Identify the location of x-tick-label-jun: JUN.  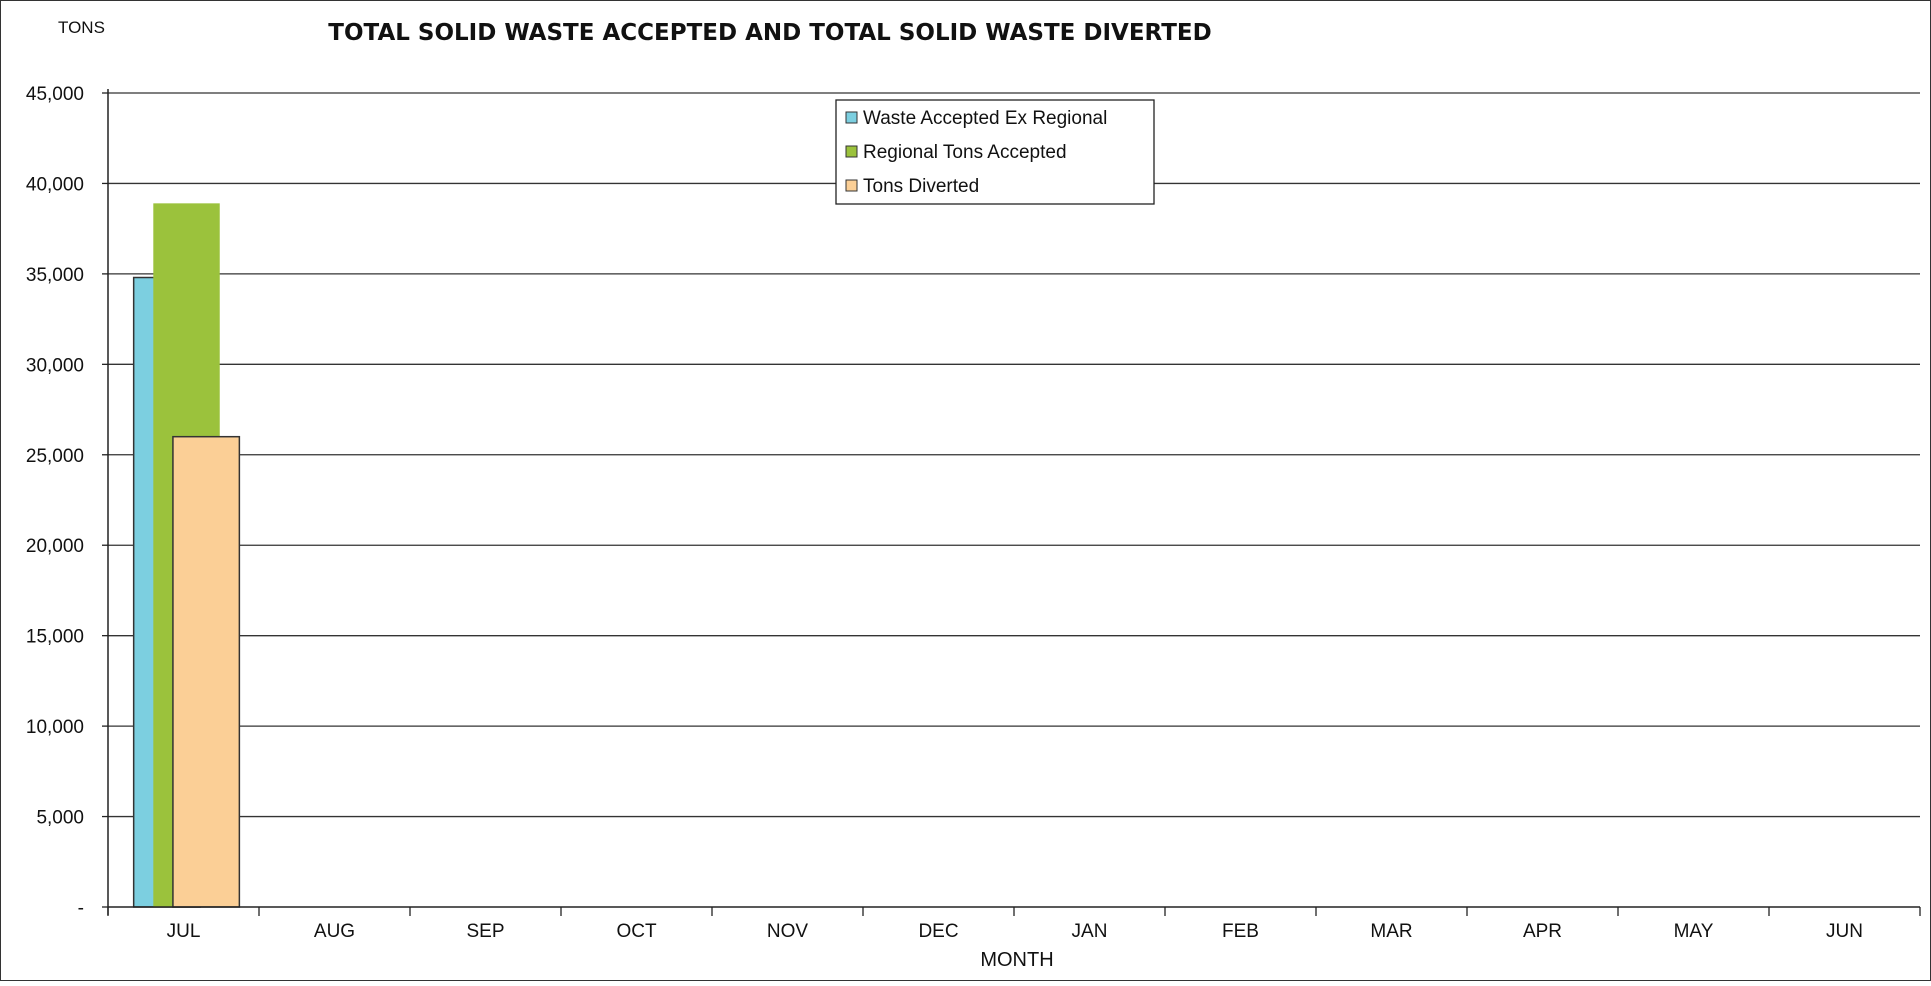
(1844, 931).